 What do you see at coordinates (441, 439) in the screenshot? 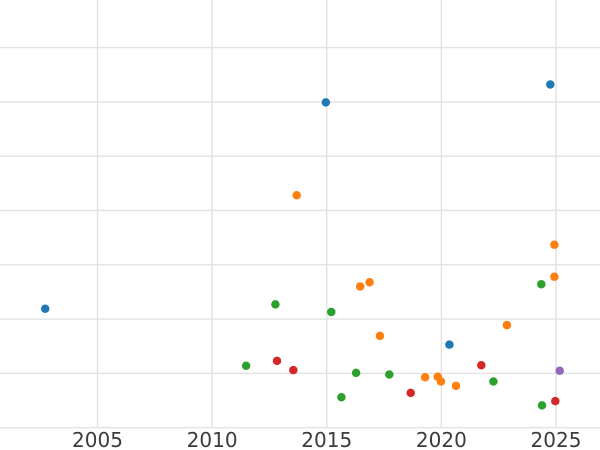
I see `x-tick-label: 2020` at bounding box center [441, 439].